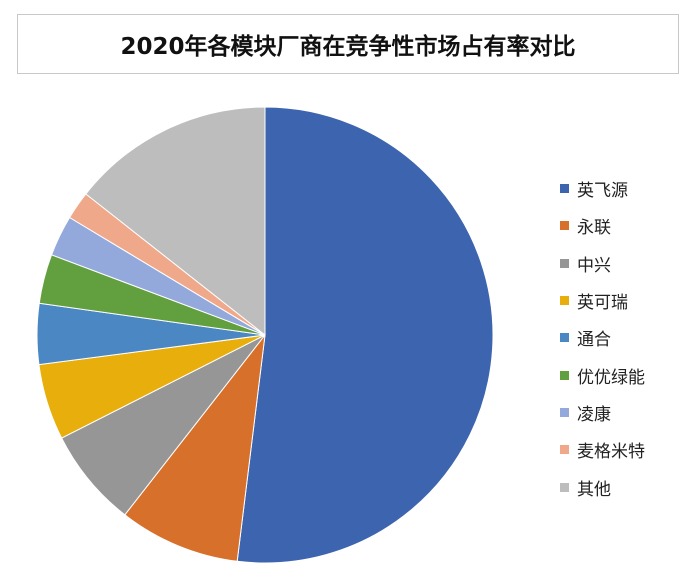 Image resolution: width=696 pixels, height=584 pixels. I want to click on legend: 英飞源永联中兴英可瑞通合优优绿能凌康麦格米特其他, so click(602, 338).